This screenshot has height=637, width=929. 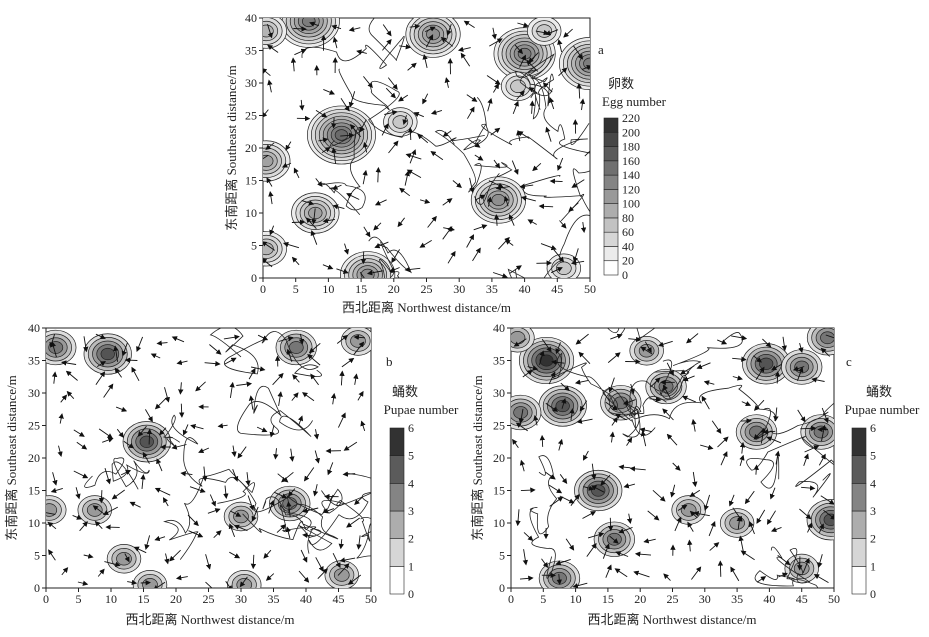 What do you see at coordinates (411, 107) in the screenshot?
I see `panel-a-contour-line` at bounding box center [411, 107].